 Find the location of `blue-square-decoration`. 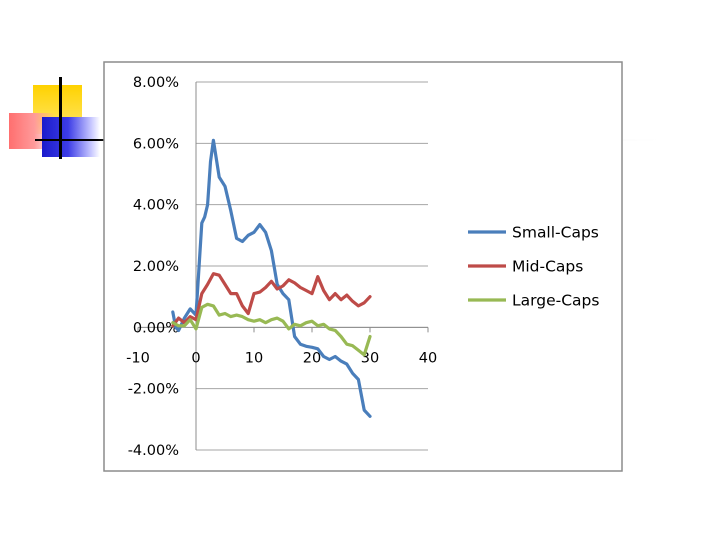

blue-square-decoration is located at coordinates (71, 137).